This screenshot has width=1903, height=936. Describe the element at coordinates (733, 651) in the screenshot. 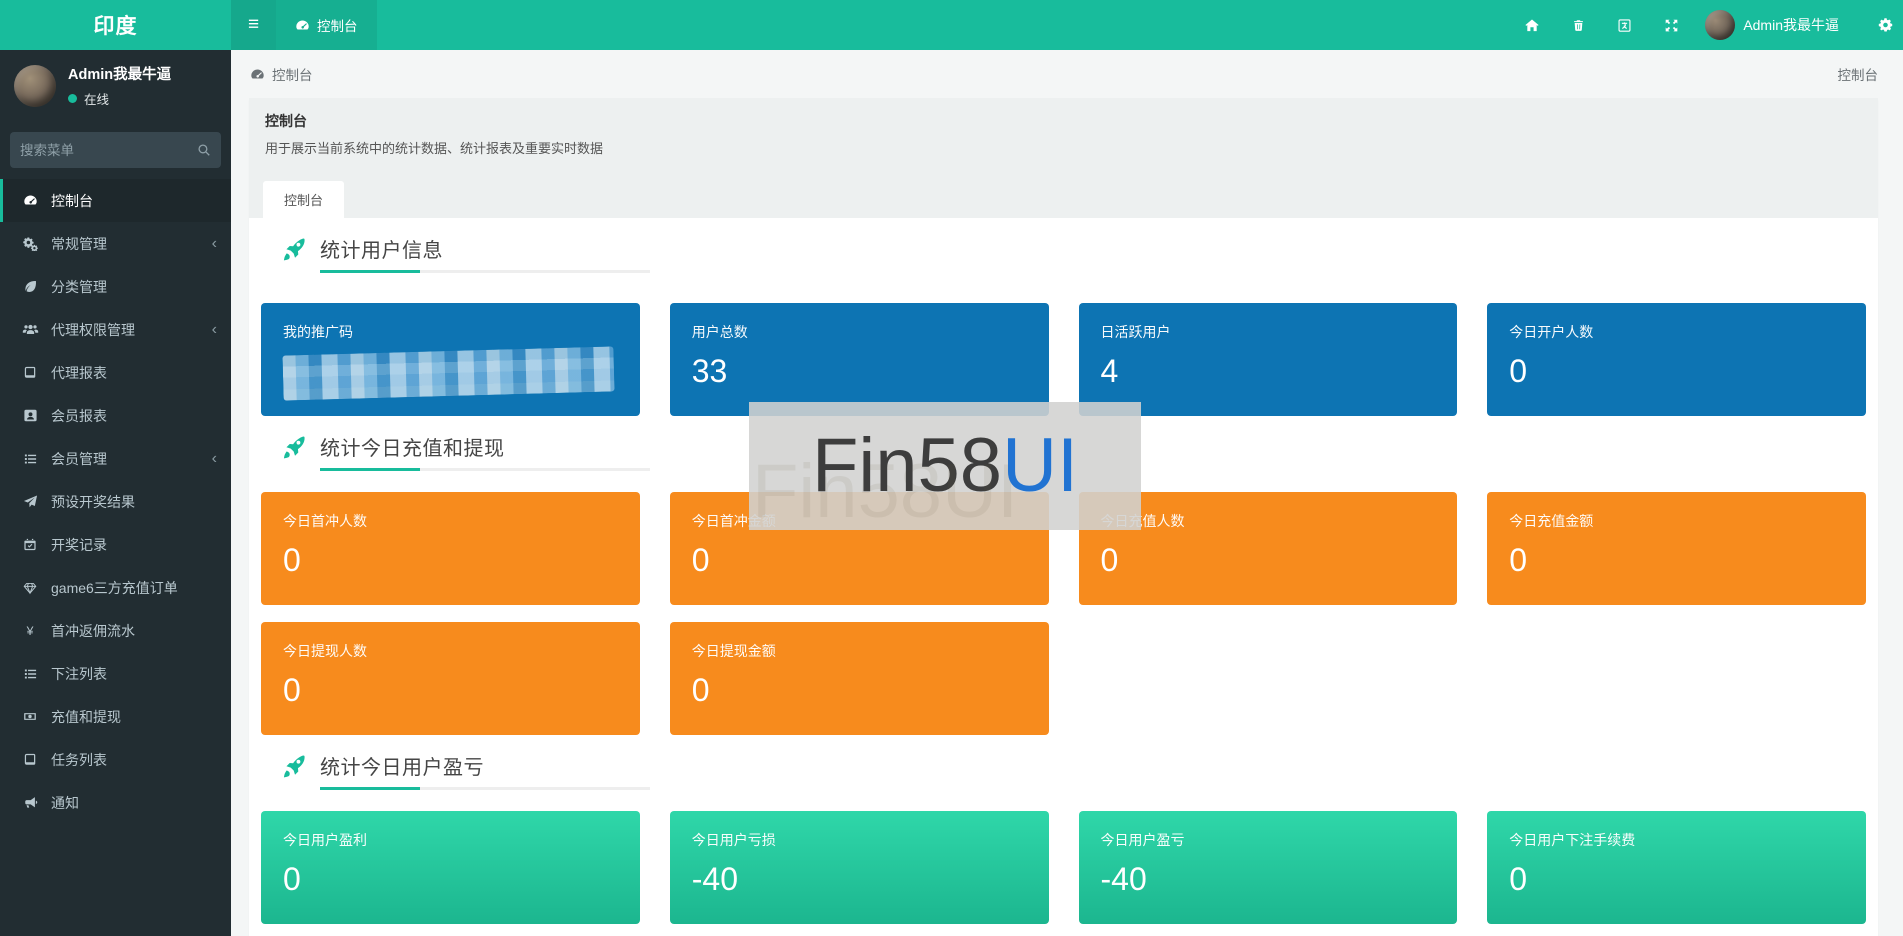

I see `stat-card-label: 今日提现金额` at that location.